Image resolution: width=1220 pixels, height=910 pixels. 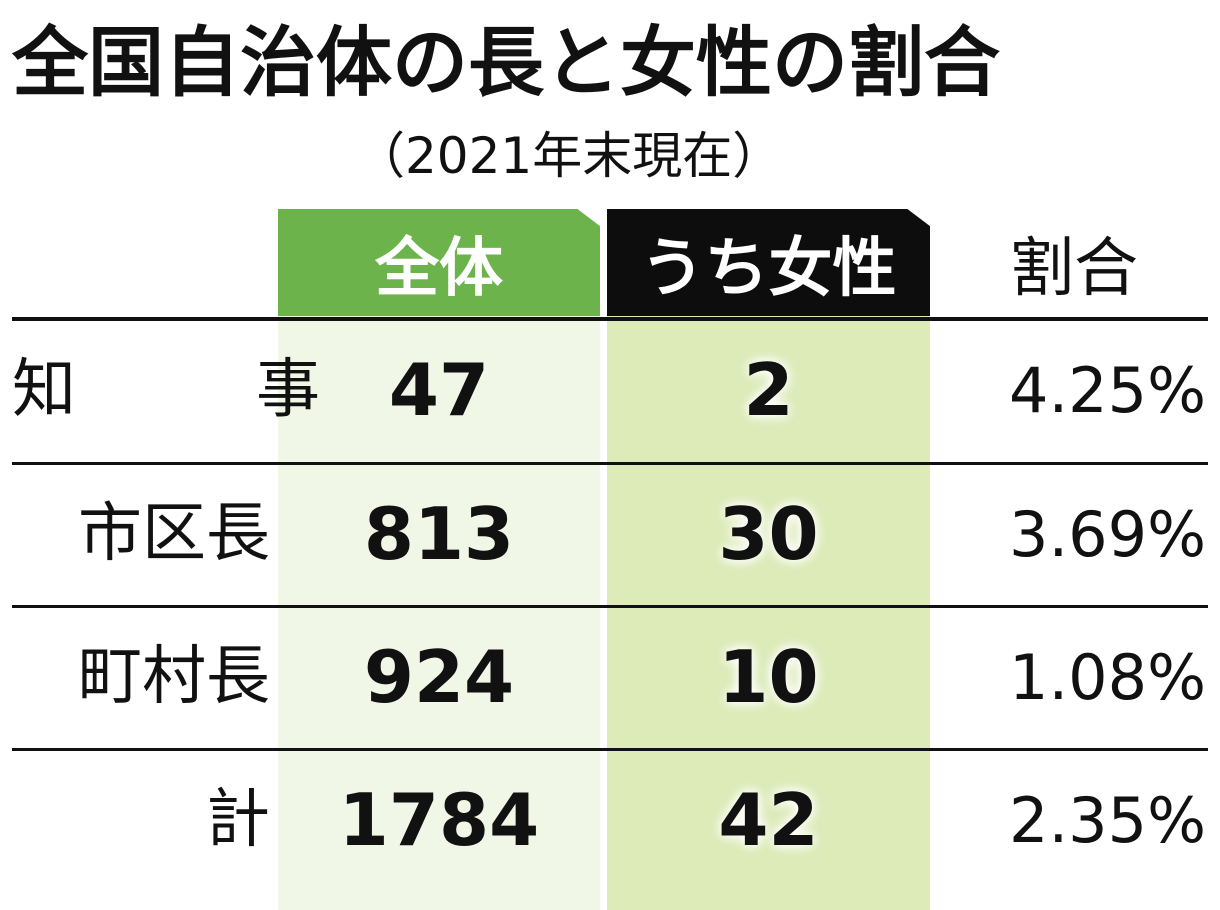 I want to click on total-value-town-village-mayor: 924, so click(x=439, y=677).